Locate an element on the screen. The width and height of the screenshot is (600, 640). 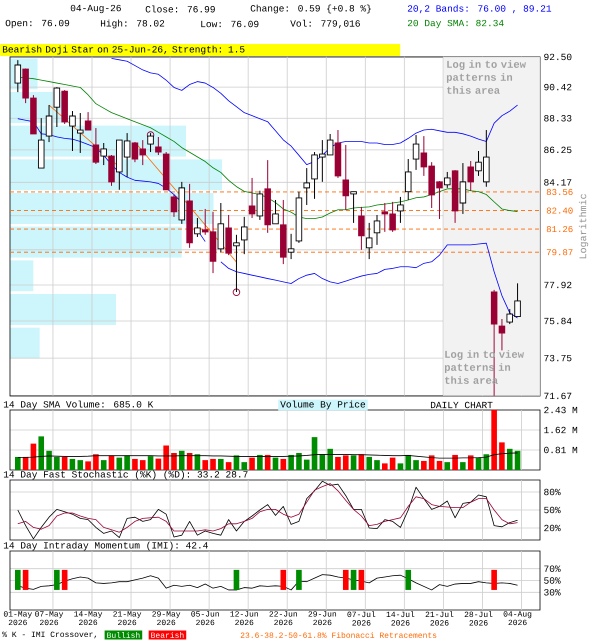
y-tick-label: 75.84 is located at coordinates (558, 321).